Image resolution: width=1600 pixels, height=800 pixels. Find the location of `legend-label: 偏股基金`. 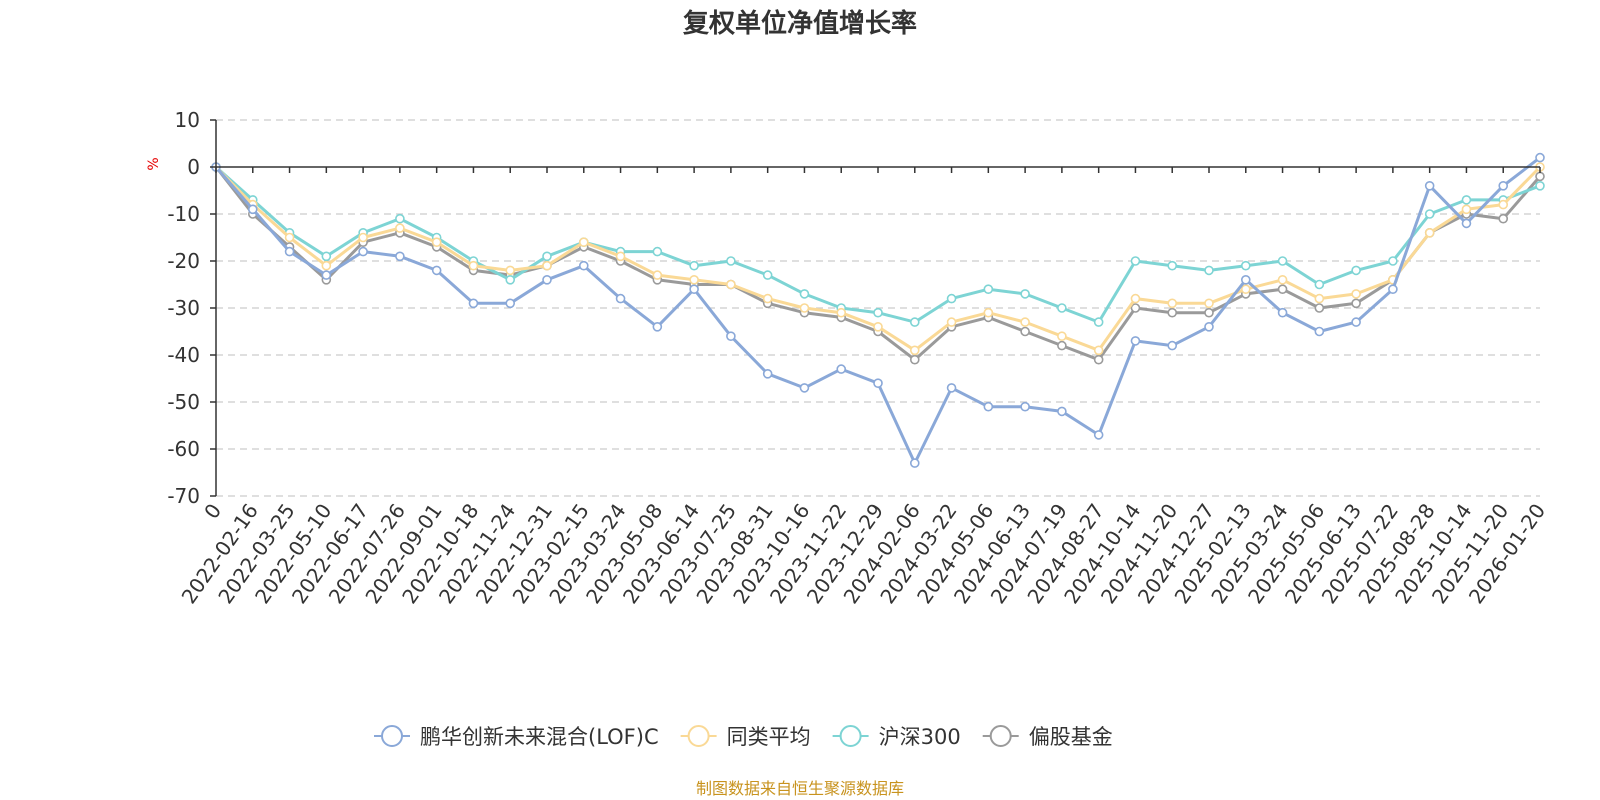

legend-label: 偏股基金 is located at coordinates (1071, 737).